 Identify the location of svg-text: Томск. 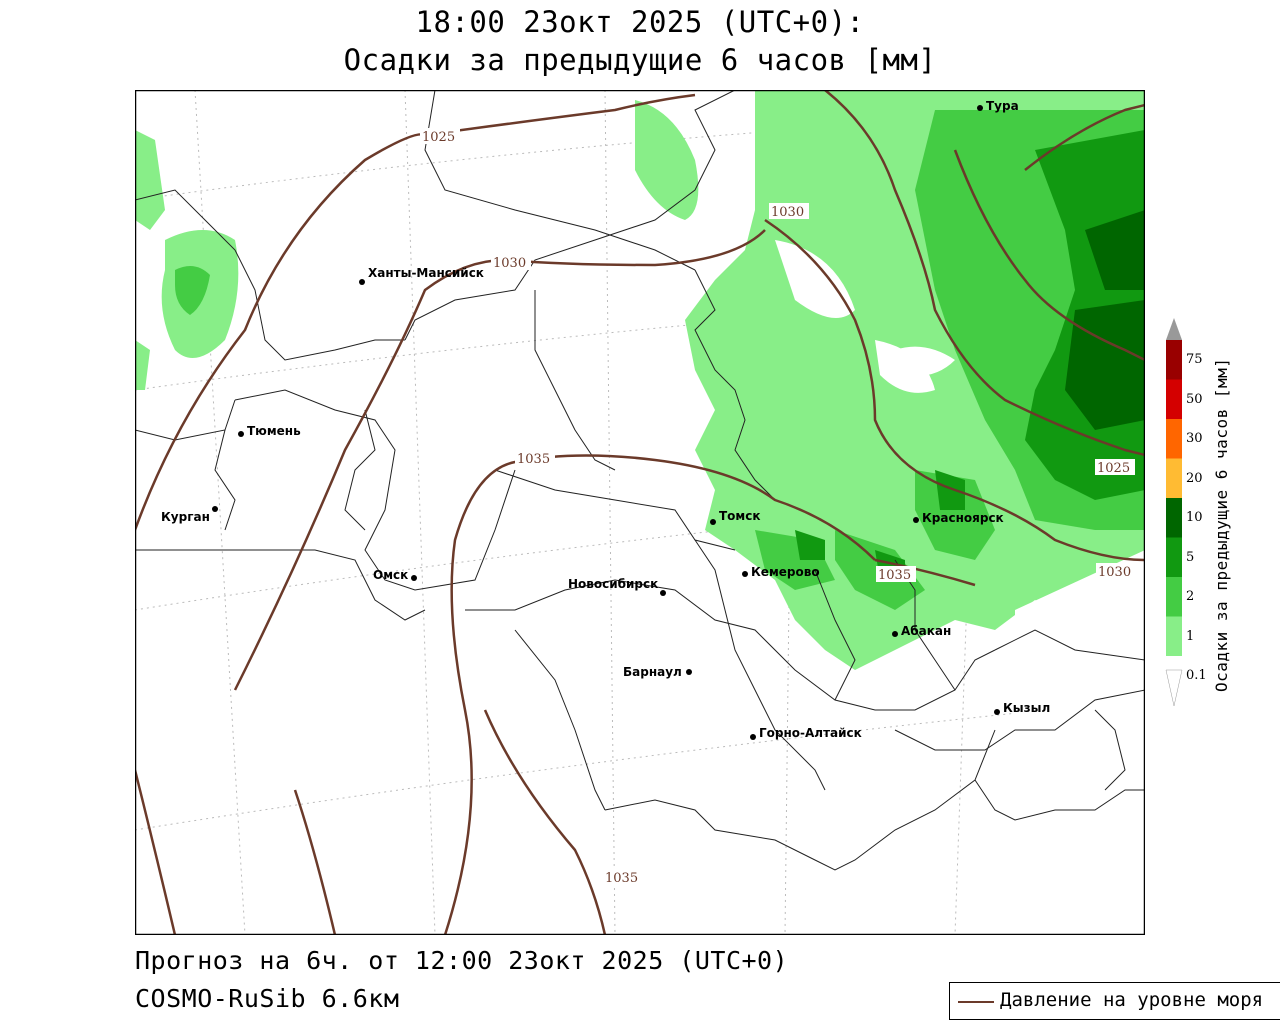
(740, 516).